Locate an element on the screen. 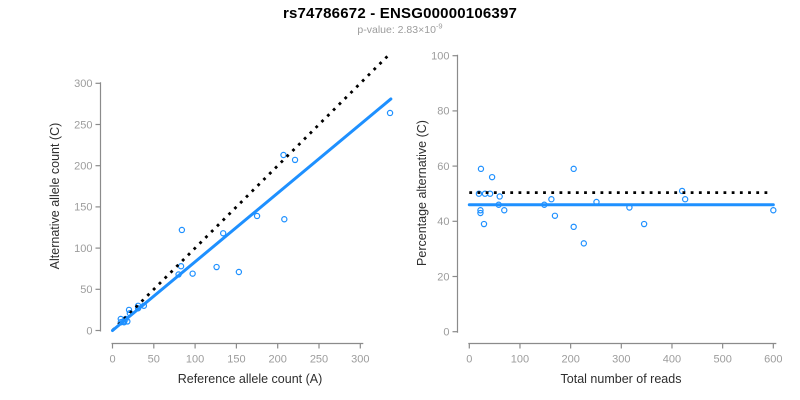 The image size is (800, 400). figure-subtitle: p-value: 2.83×10-9 is located at coordinates (400, 28).